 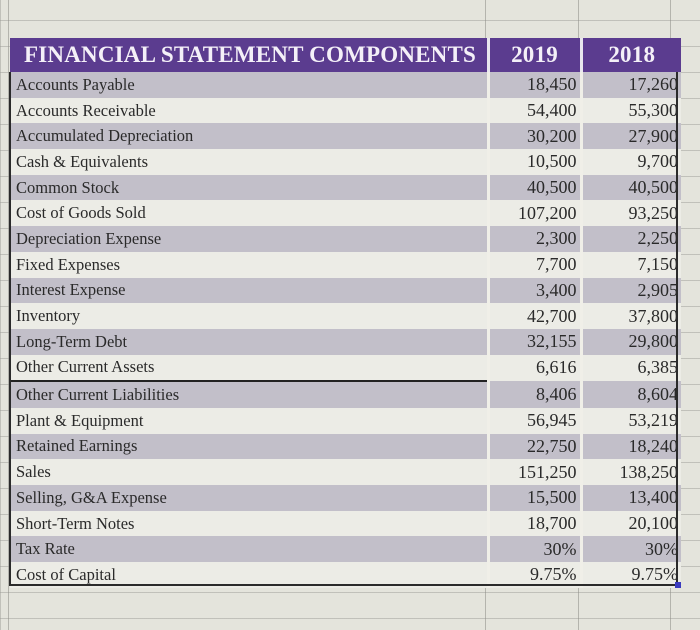 I want to click on value-cell-2018: 55,300, so click(x=631, y=110).